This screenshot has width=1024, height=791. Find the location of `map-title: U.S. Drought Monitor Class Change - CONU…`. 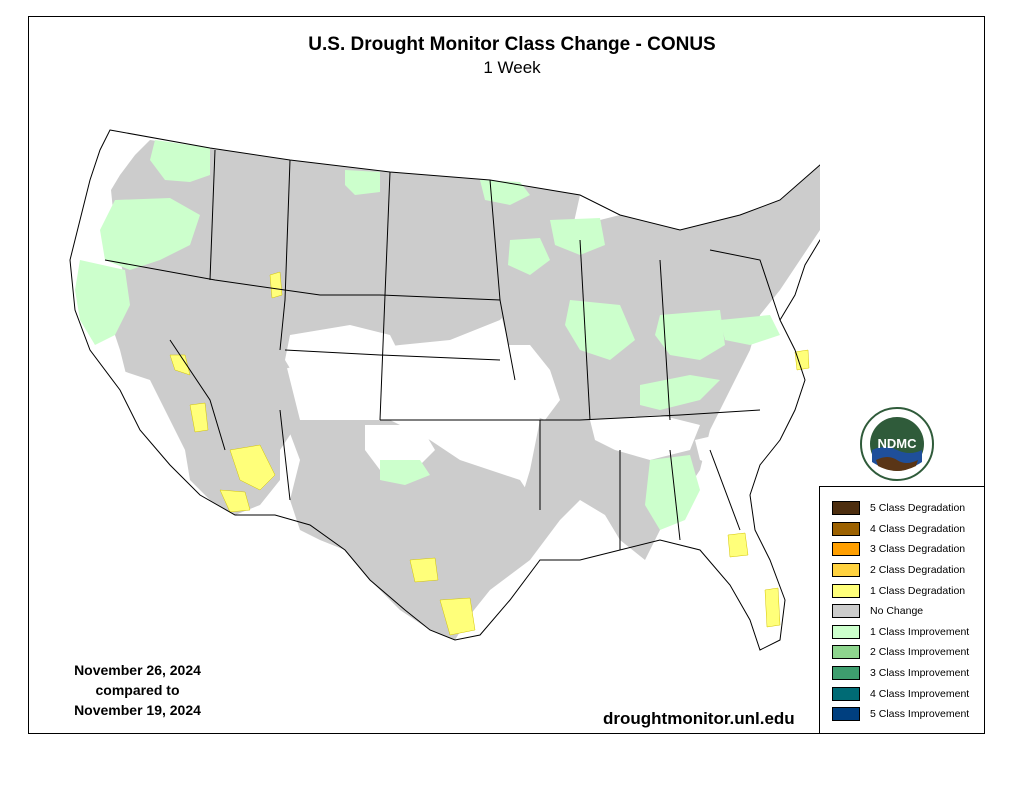

map-title: U.S. Drought Monitor Class Change - CONU… is located at coordinates (512, 44).